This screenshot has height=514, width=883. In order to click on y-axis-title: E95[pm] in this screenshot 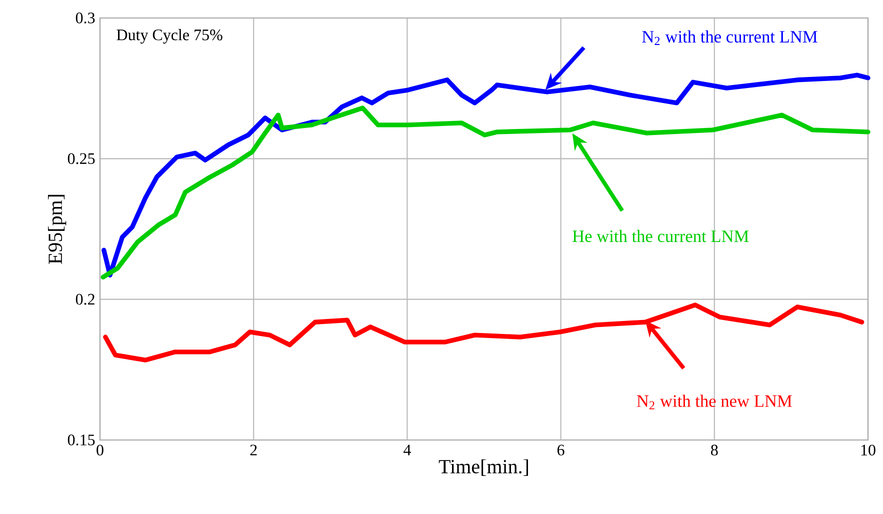, I will do `click(57, 229)`.